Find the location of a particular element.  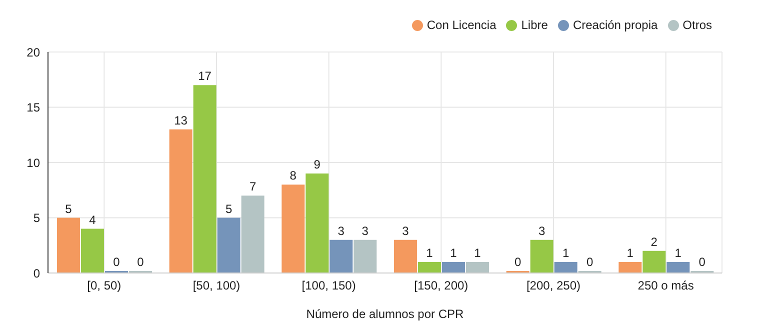

data-label: 2 is located at coordinates (654, 241).